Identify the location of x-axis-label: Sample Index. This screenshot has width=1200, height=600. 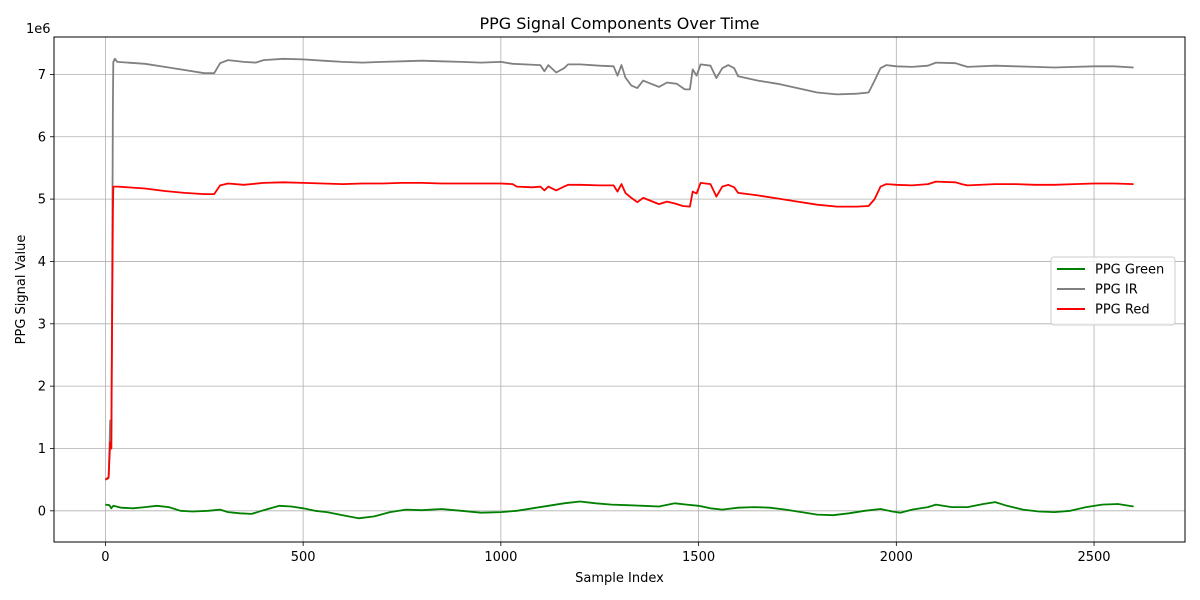
(619, 578).